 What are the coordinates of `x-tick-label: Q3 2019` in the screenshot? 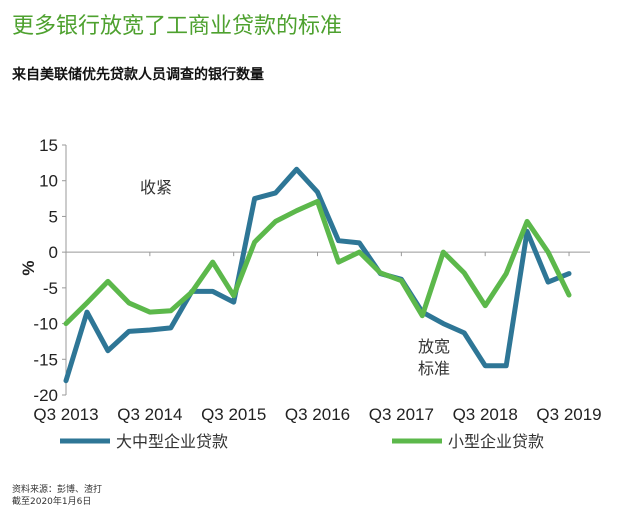 It's located at (568, 414).